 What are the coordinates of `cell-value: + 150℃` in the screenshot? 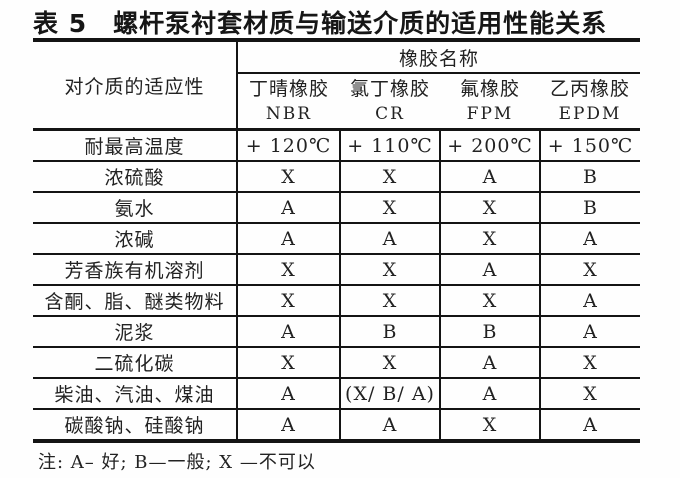 It's located at (589, 145).